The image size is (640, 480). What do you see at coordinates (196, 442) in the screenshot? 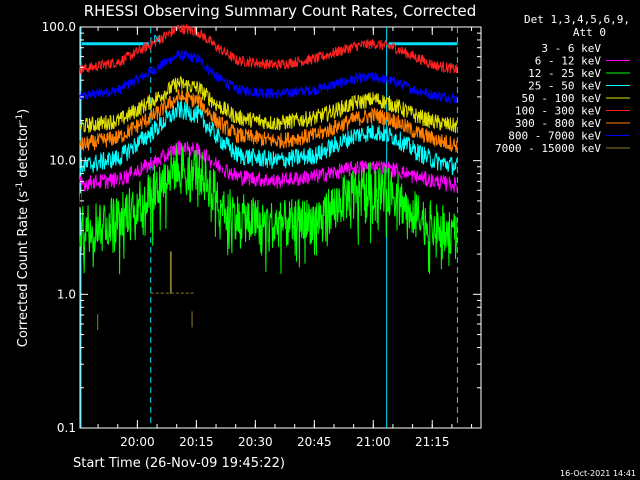
I see `x-tick-label: 20:15` at bounding box center [196, 442].